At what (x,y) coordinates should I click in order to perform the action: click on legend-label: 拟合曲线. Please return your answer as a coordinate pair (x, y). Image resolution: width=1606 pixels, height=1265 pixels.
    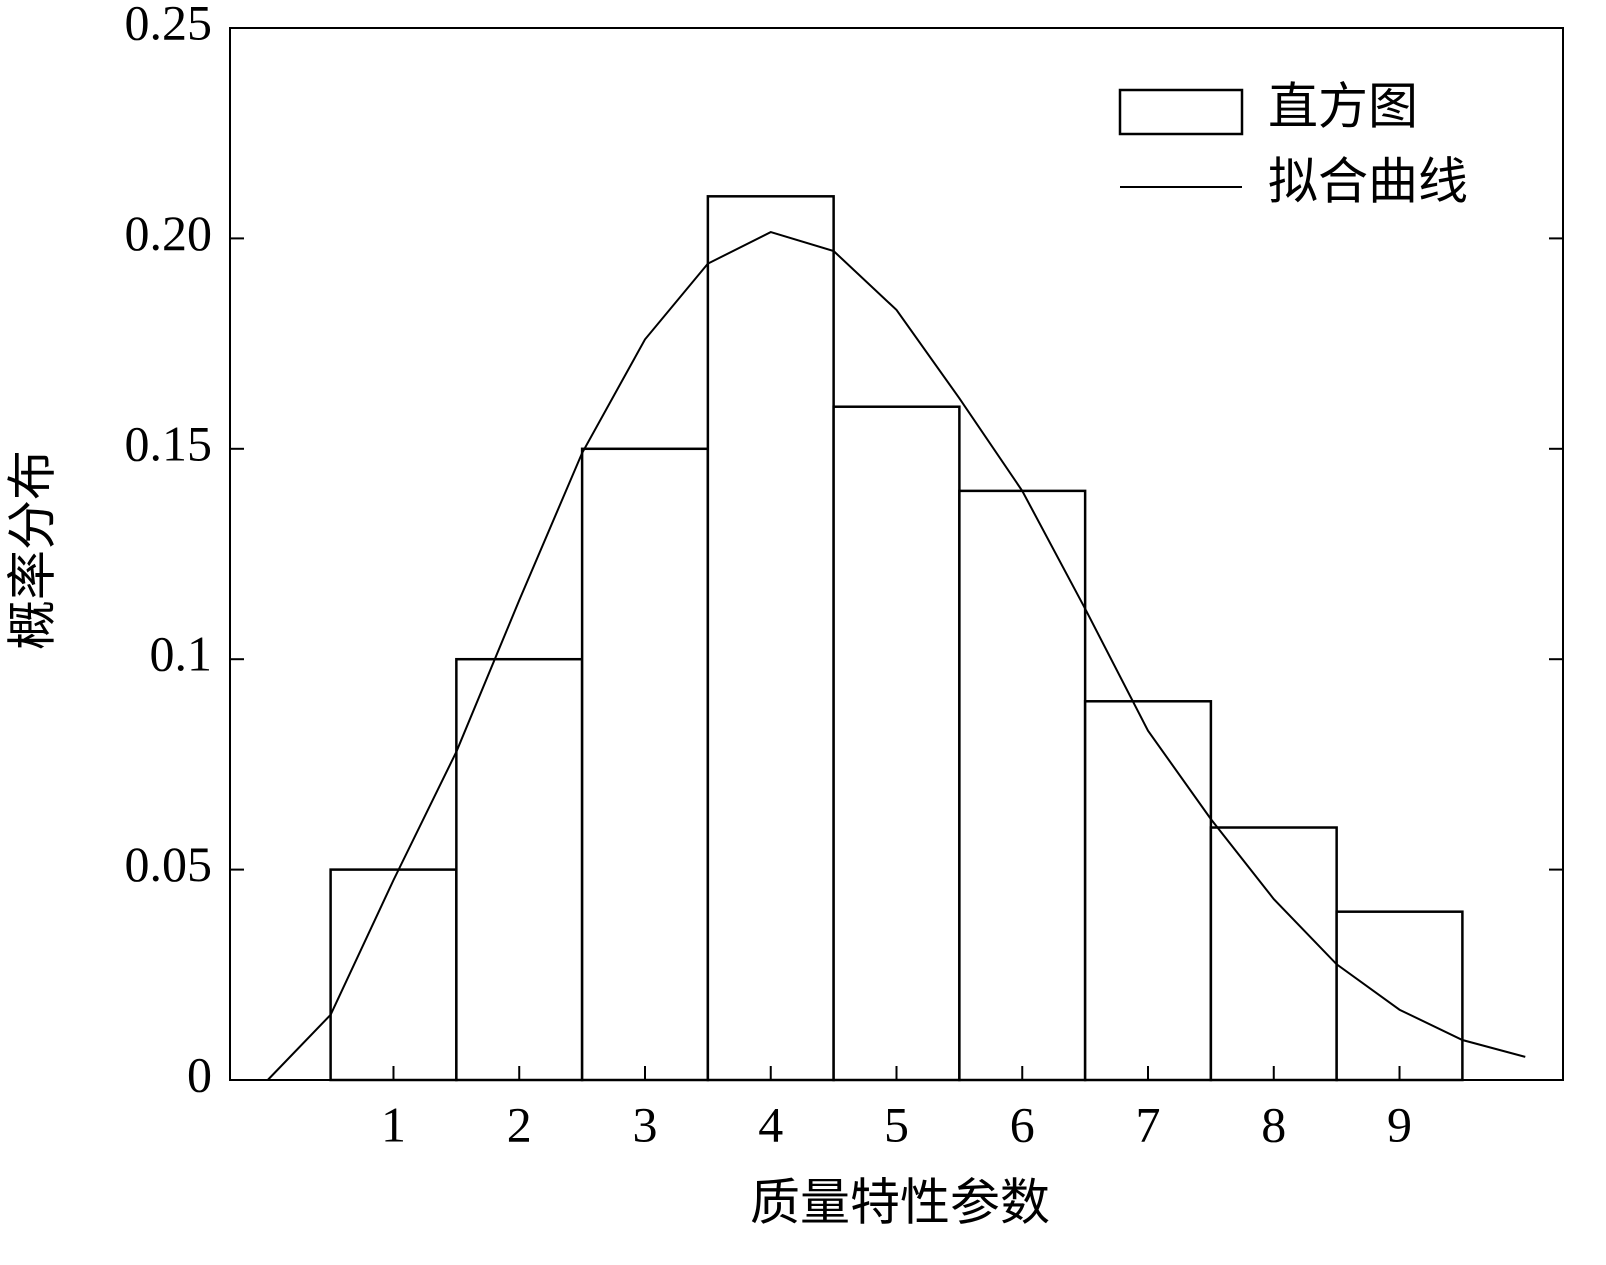
    Looking at the image, I should click on (1368, 181).